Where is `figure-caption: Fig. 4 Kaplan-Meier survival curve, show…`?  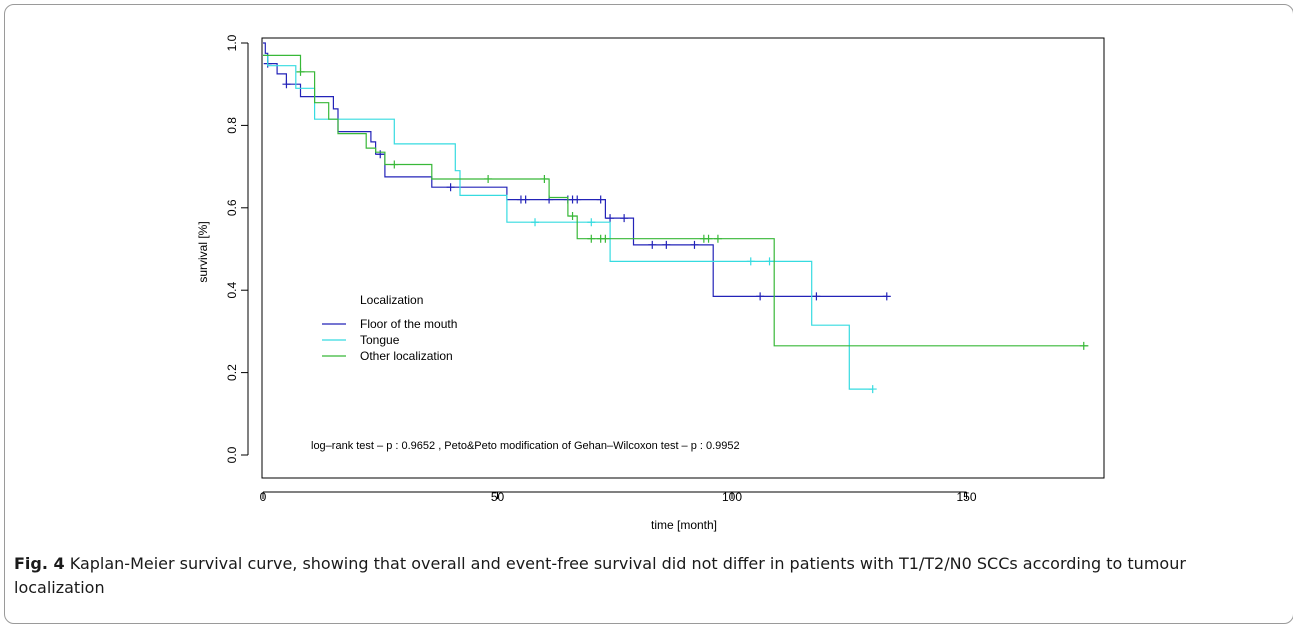
figure-caption: Fig. 4 Kaplan-Meier survival curve, show… is located at coordinates (645, 576).